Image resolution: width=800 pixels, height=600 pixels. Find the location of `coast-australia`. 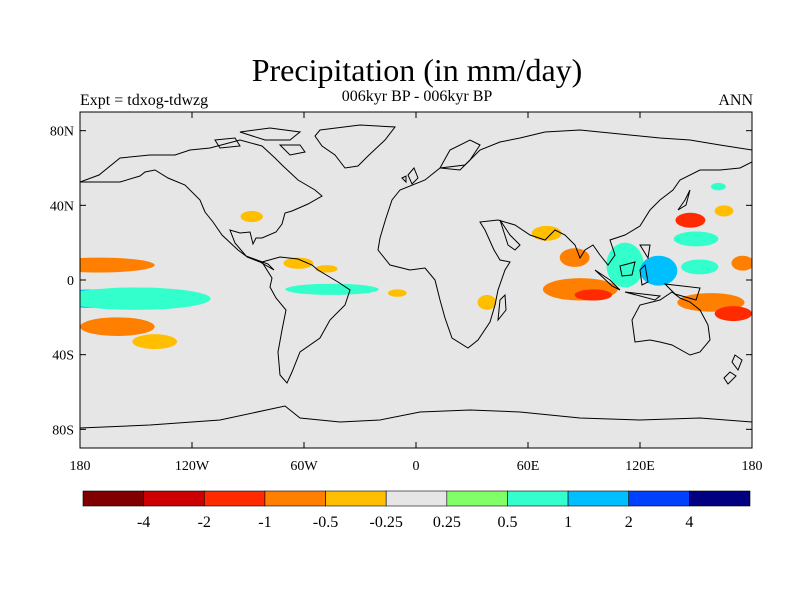

coast-australia is located at coordinates (671, 323).